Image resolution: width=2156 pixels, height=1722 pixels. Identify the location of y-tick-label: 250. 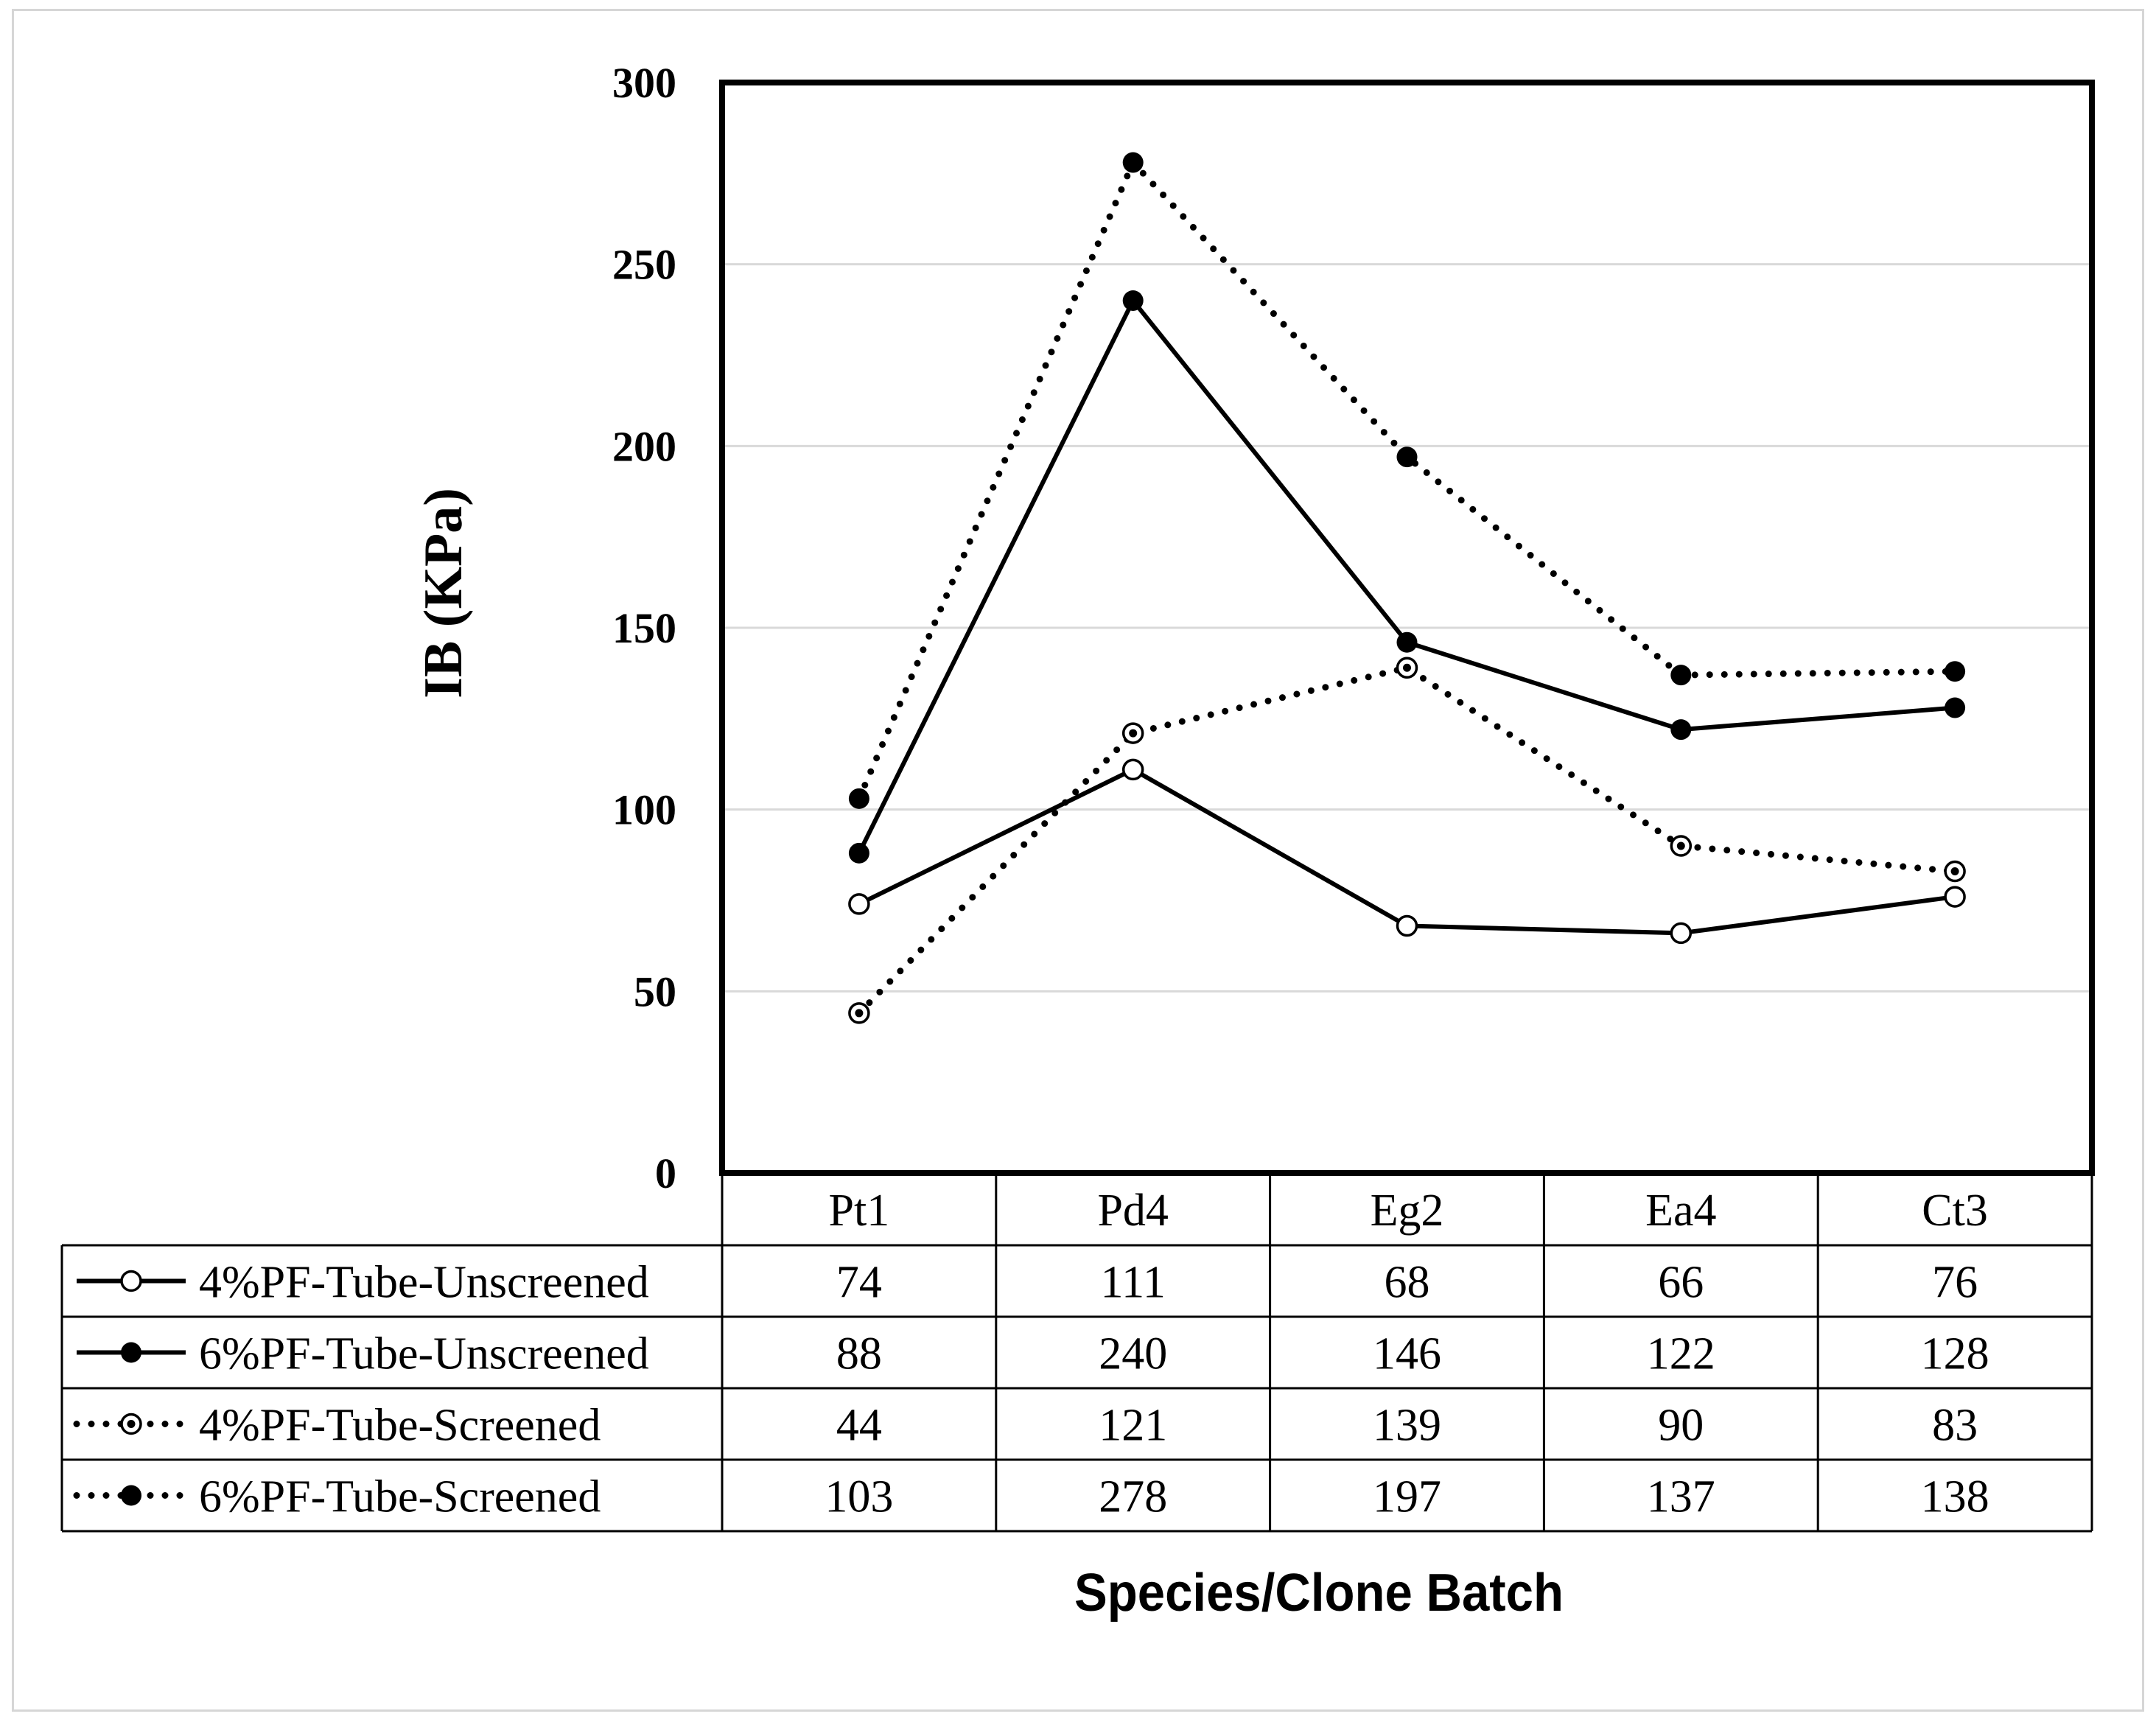
(644, 265).